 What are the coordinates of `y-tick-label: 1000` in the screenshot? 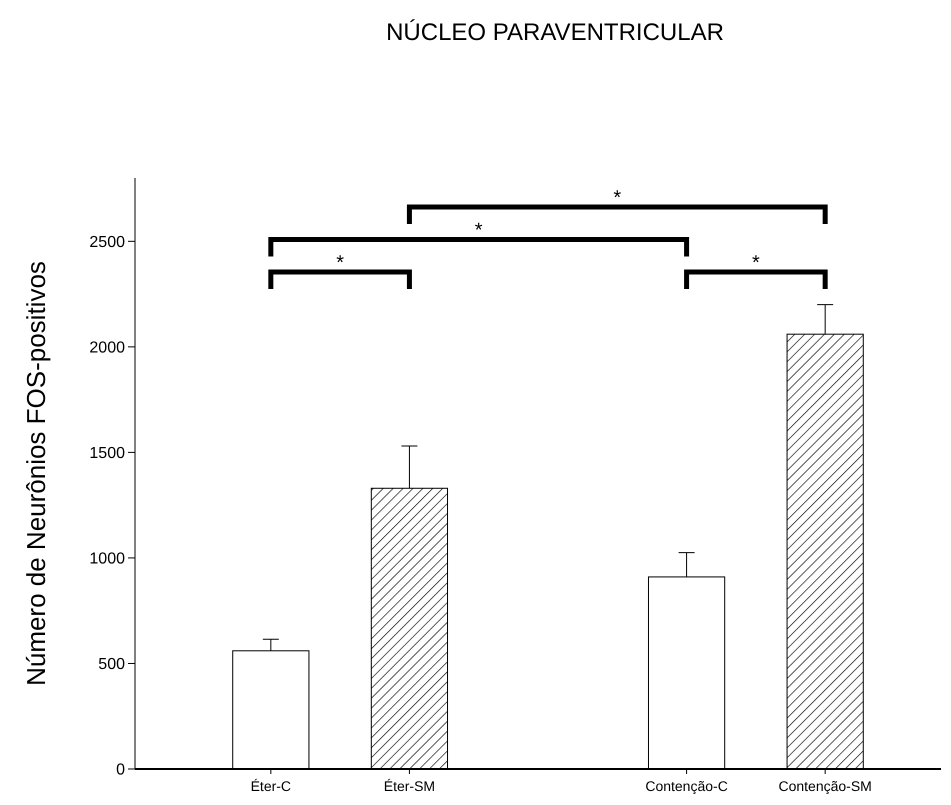 It's located at (107, 559).